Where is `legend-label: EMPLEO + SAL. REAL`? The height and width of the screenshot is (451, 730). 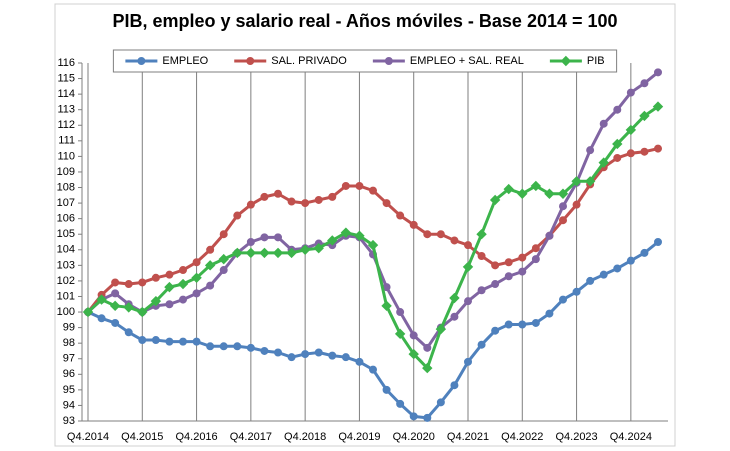
legend-label: EMPLEO + SAL. REAL is located at coordinates (467, 61).